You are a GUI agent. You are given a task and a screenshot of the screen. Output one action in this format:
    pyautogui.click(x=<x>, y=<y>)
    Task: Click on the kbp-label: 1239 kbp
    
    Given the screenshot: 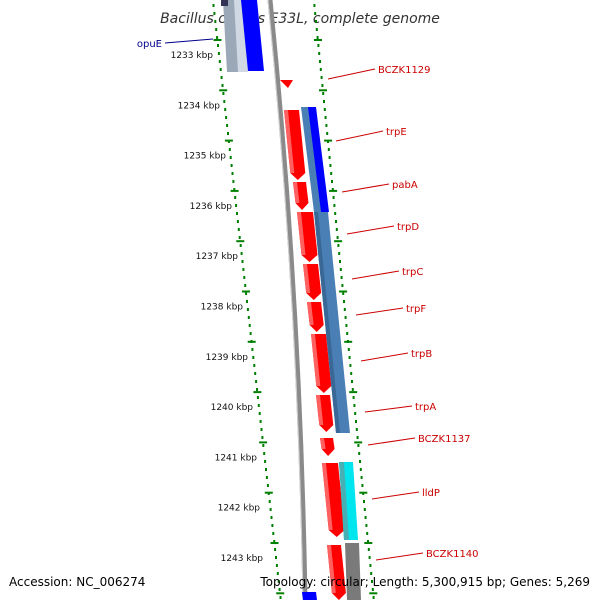 What is the action you would take?
    pyautogui.click(x=227, y=358)
    